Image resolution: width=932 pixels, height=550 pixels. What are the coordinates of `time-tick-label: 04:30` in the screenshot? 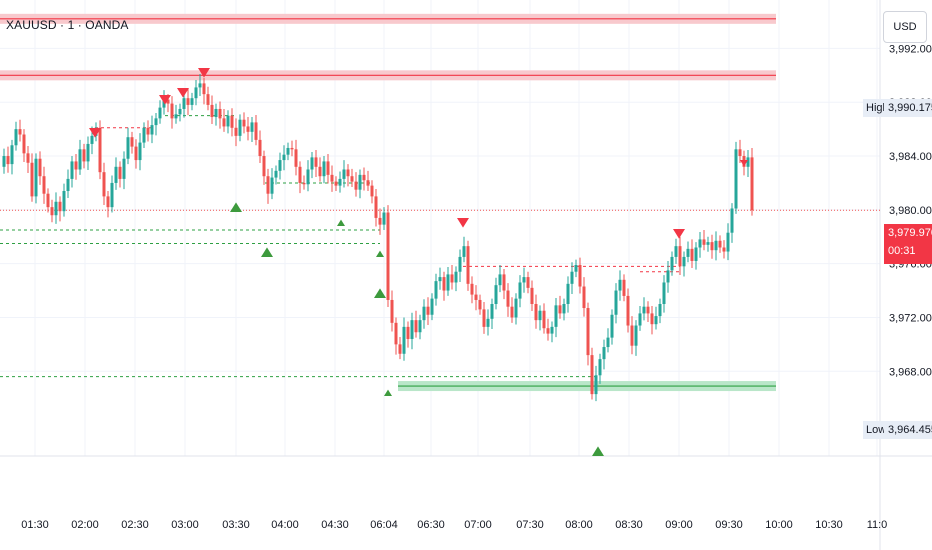 It's located at (335, 525).